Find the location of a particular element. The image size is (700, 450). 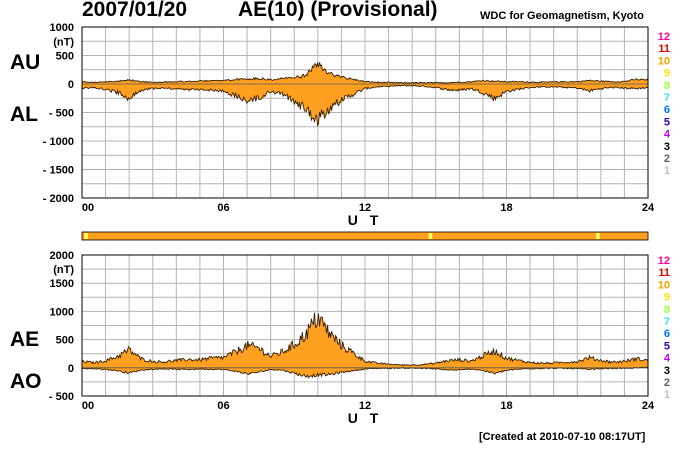

panel1-station-legend-item: 1 is located at coordinates (667, 171).